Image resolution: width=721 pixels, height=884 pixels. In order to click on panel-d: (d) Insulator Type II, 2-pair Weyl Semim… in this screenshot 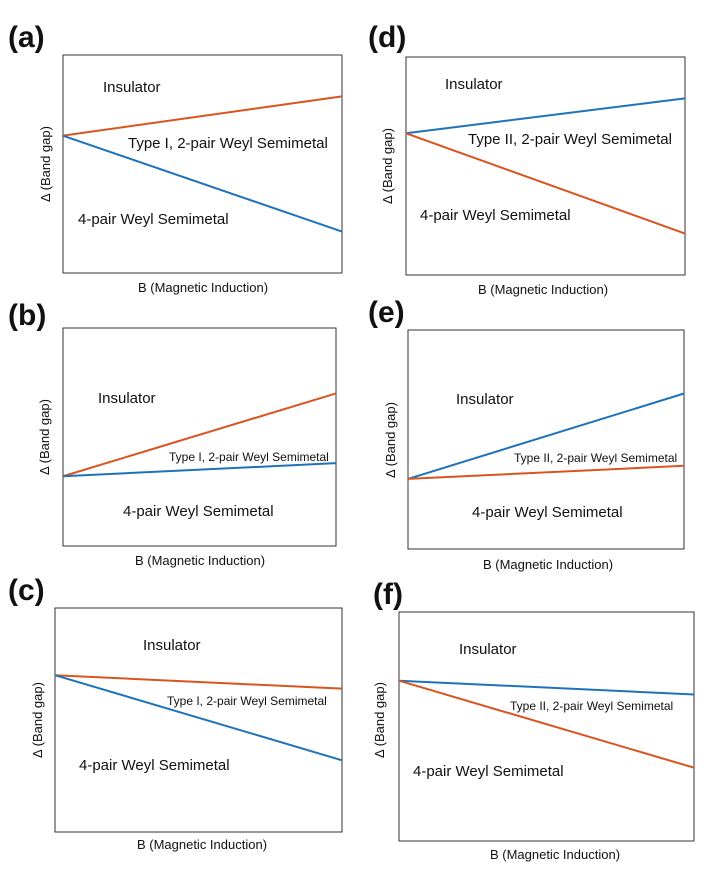, I will do `click(527, 159)`.